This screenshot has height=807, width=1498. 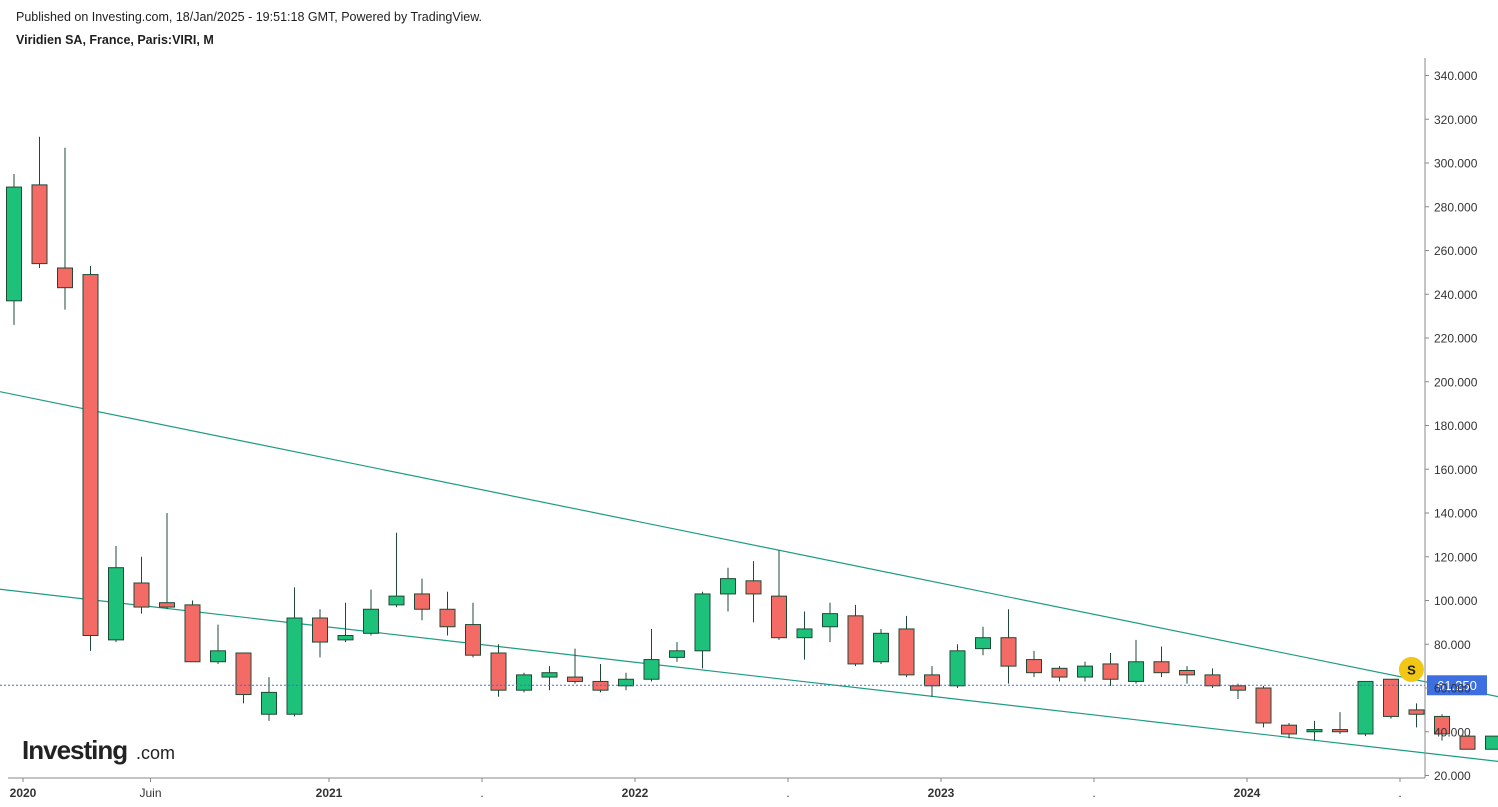 What do you see at coordinates (1456, 557) in the screenshot?
I see `y-tick-label: 120.000` at bounding box center [1456, 557].